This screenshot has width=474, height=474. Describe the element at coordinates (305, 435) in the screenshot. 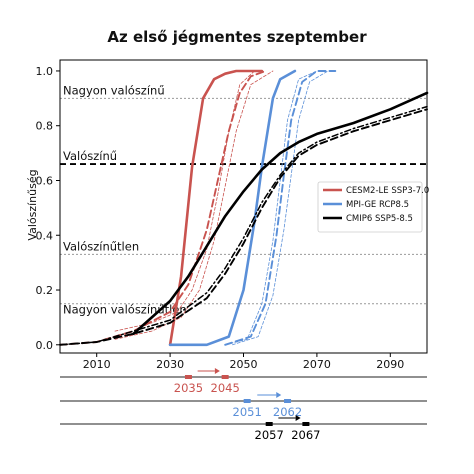

I see `marker-to-year: 2067` at that location.